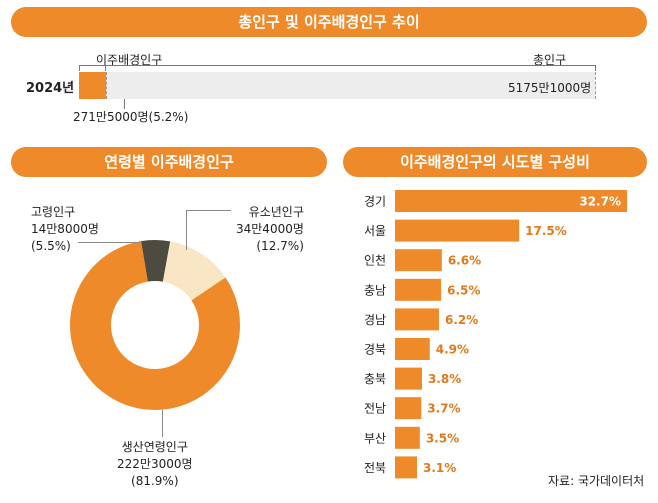 The width and height of the screenshot is (658, 503). What do you see at coordinates (495, 162) in the screenshot?
I see `region-chart-title: 이주배경인구의 시도별 구성비` at bounding box center [495, 162].